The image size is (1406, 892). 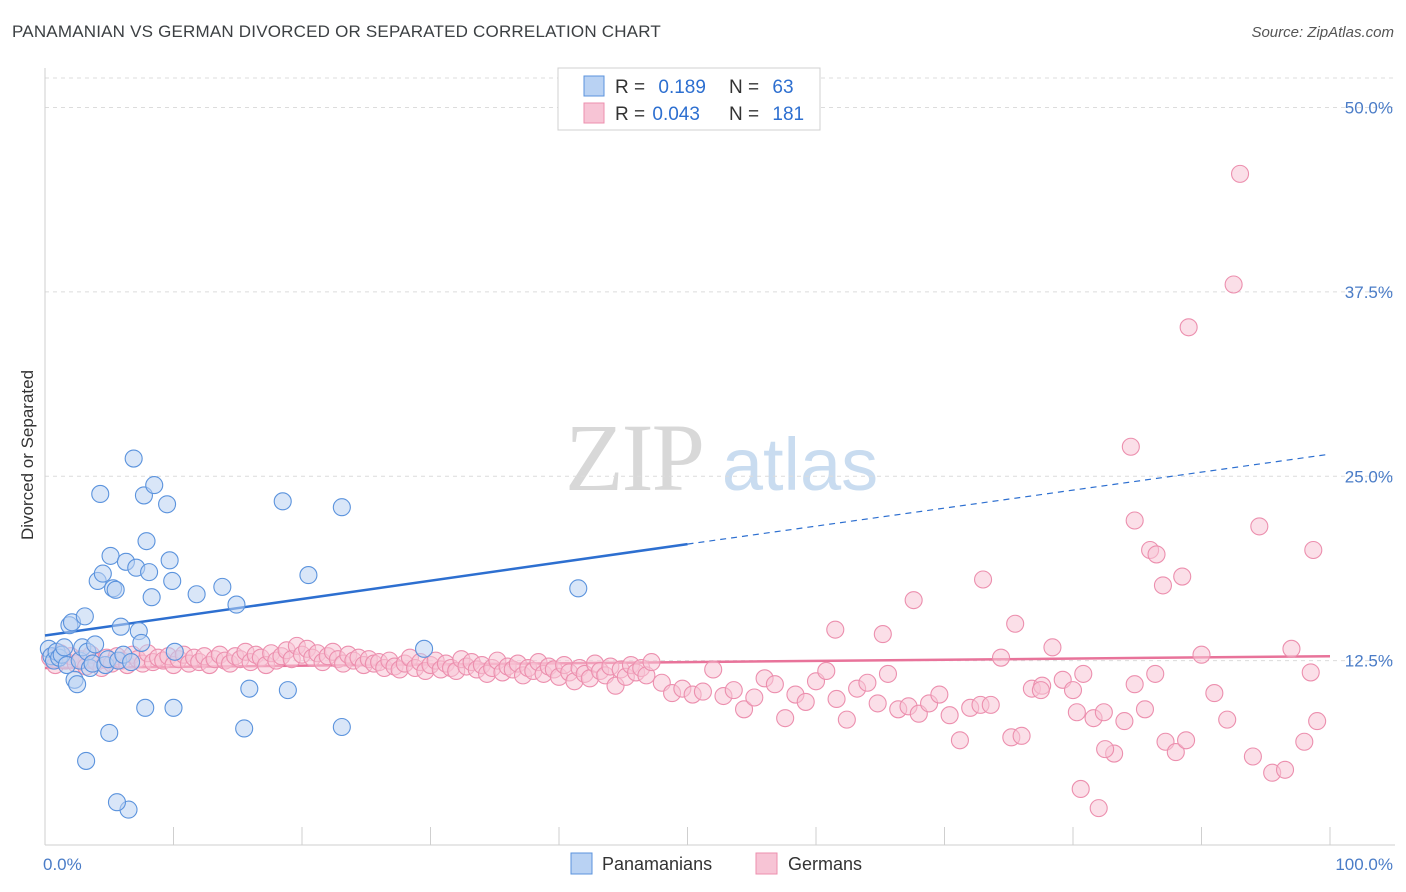 I want to click on bottom-legend: Panamanians Germans, so click(x=716, y=863).